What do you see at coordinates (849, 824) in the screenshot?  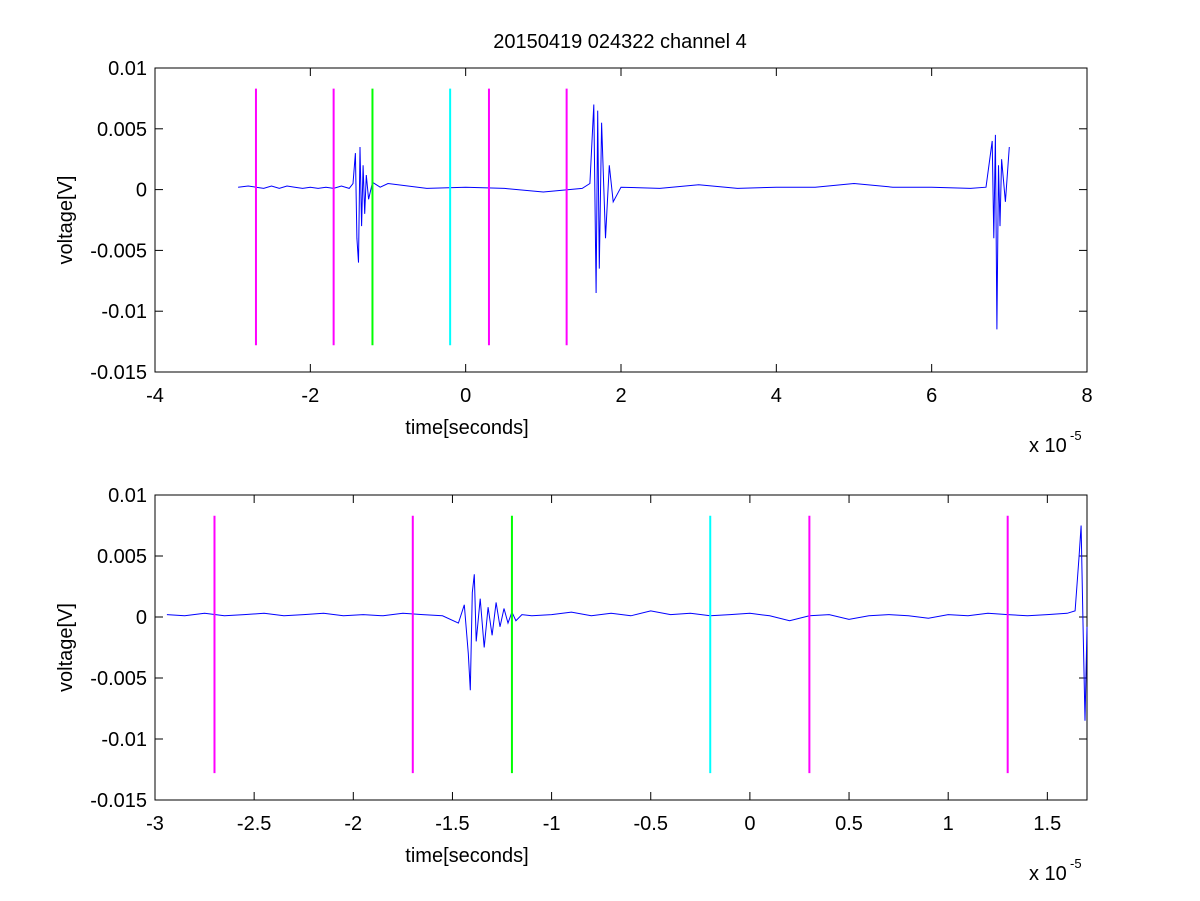 I see `x-tick-label: 0.5` at bounding box center [849, 824].